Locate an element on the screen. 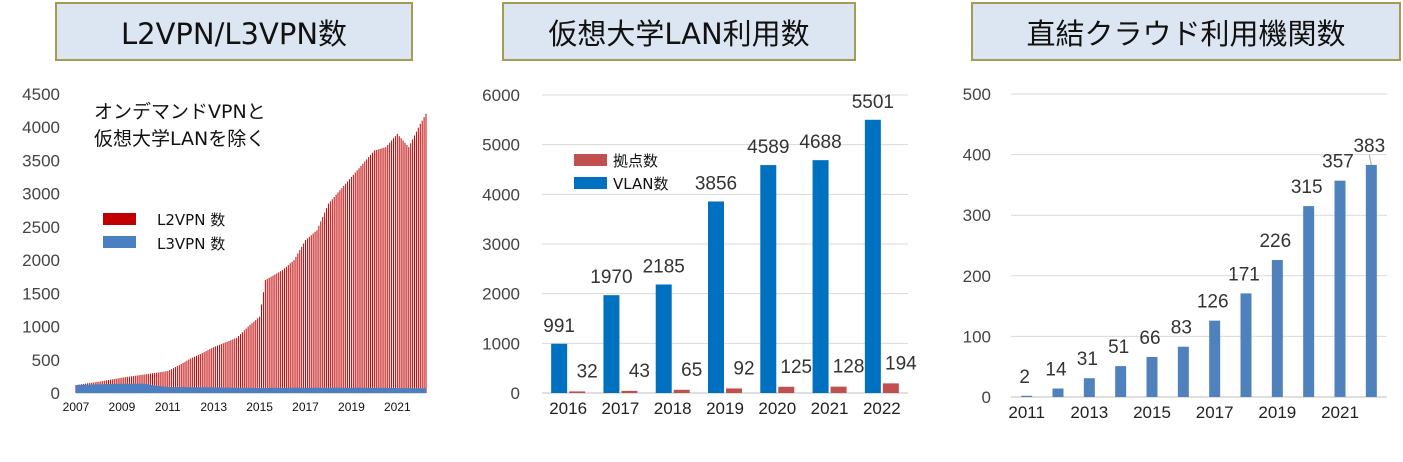  x-tick-label: 2022 is located at coordinates (882, 408).